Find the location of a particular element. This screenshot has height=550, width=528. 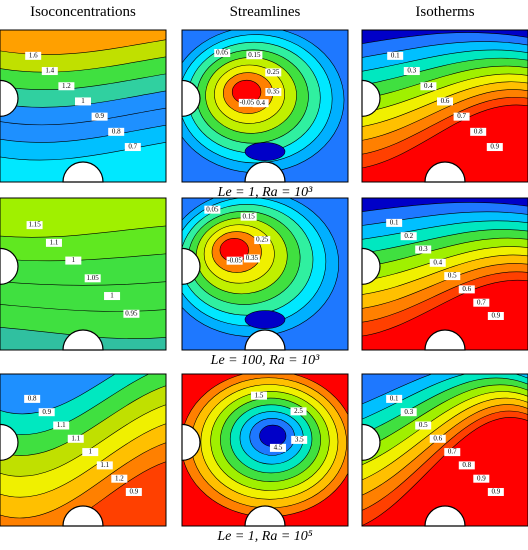

column-title: Streamlines is located at coordinates (265, 12).